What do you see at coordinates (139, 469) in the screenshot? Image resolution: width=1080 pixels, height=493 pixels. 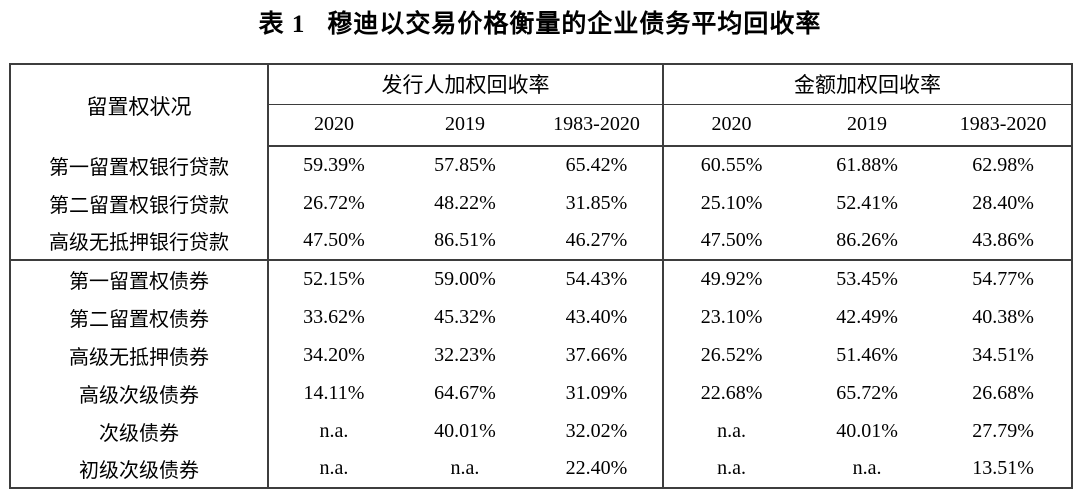 I see `row-label: 初级次级债券` at bounding box center [139, 469].